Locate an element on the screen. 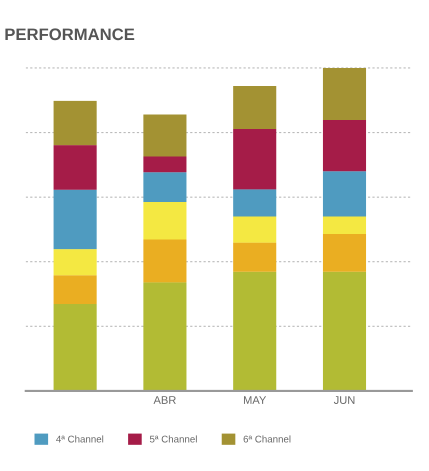 Image resolution: width=429 pixels, height=471 pixels. legend-label: 4ª Channel is located at coordinates (80, 439).